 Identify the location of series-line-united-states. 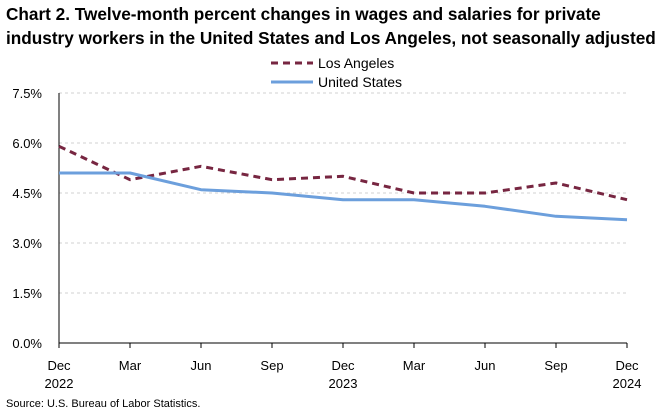
(343, 196).